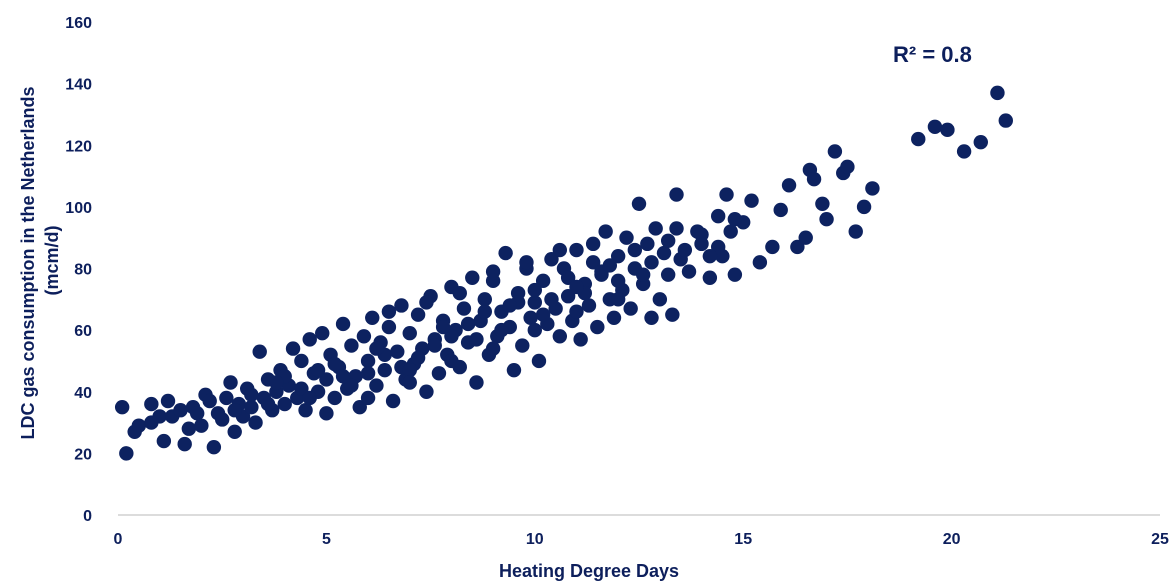  What do you see at coordinates (78, 270) in the screenshot?
I see `y-axis-ticks: 0 20 40 60 80 100 120 140 160` at bounding box center [78, 270].